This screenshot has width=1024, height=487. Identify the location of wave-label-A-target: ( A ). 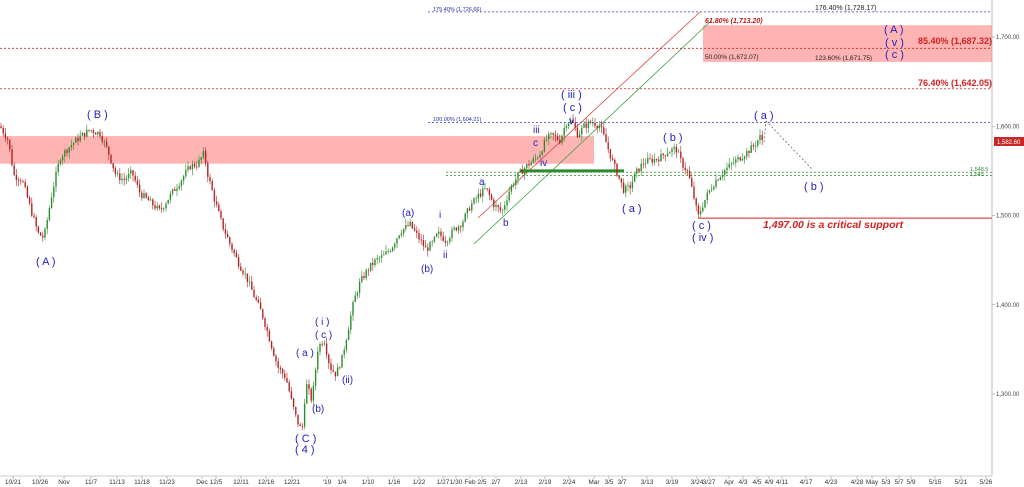
(894, 30).